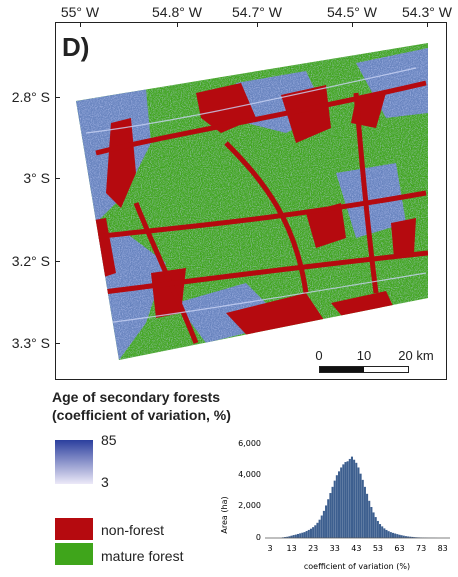  Describe the element at coordinates (319, 355) in the screenshot. I see `scale-label: 0` at that location.